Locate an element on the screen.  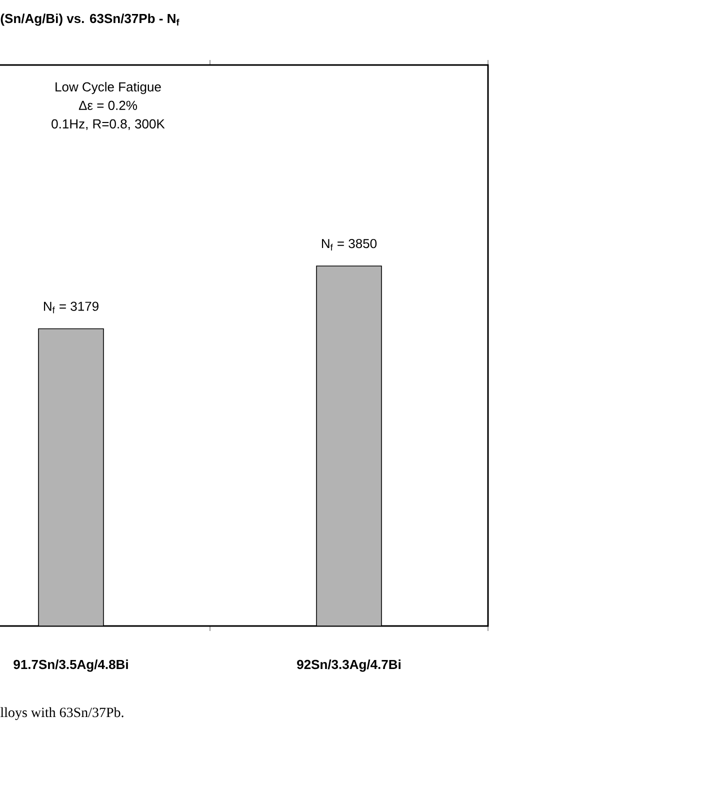
x-tick-label: 91.7Sn/3.5Ag/4.8Bi is located at coordinates (71, 666).